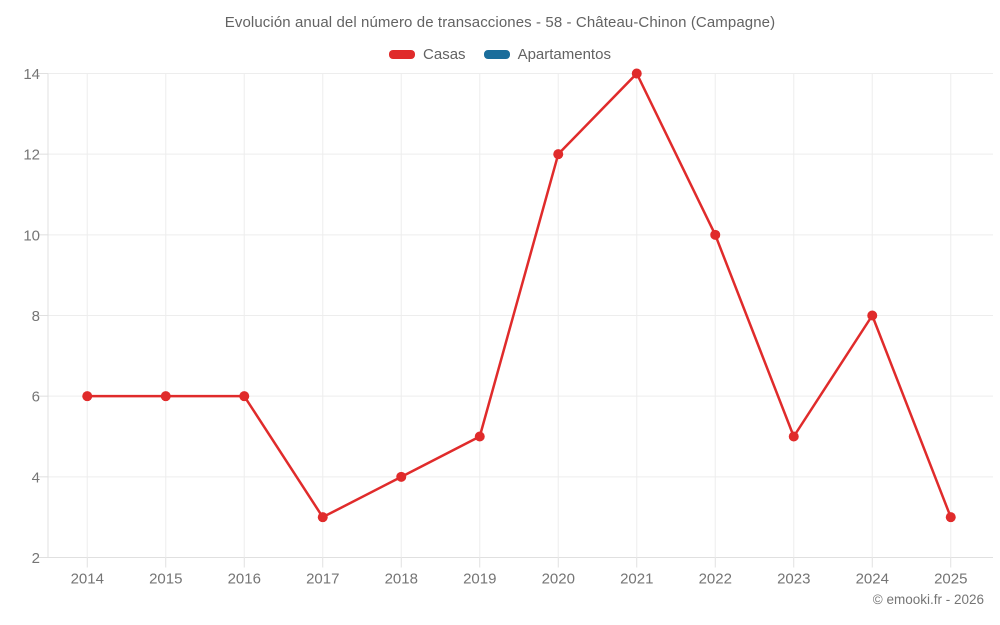 The width and height of the screenshot is (1000, 625). I want to click on x-tick-label: 2017, so click(322, 579).